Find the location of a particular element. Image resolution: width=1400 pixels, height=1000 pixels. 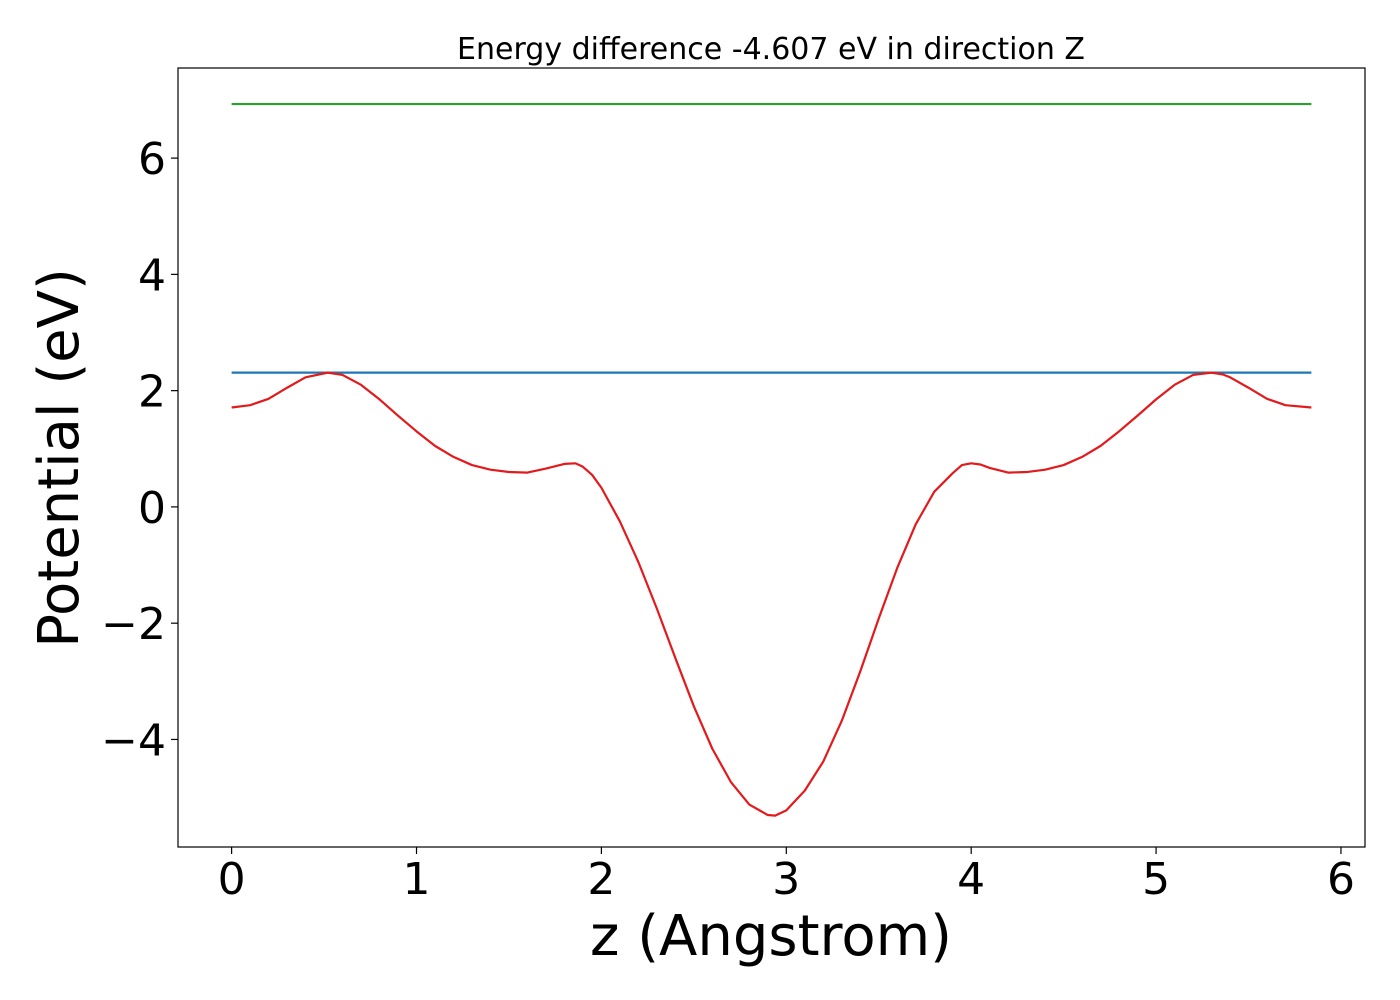

x-tick-label: 3 is located at coordinates (786, 879).